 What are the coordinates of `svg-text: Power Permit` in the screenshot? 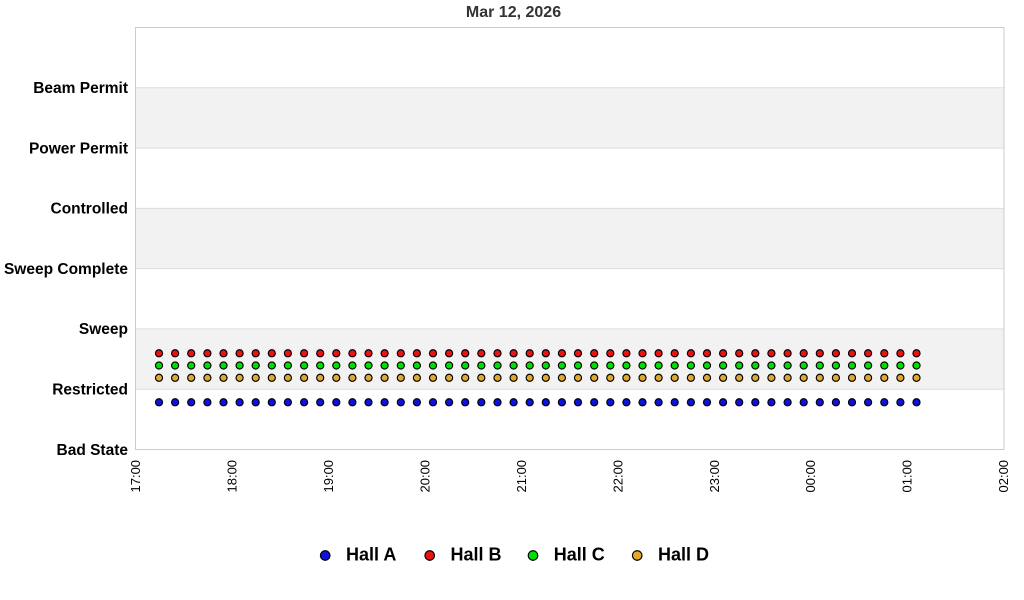 It's located at (78, 148).